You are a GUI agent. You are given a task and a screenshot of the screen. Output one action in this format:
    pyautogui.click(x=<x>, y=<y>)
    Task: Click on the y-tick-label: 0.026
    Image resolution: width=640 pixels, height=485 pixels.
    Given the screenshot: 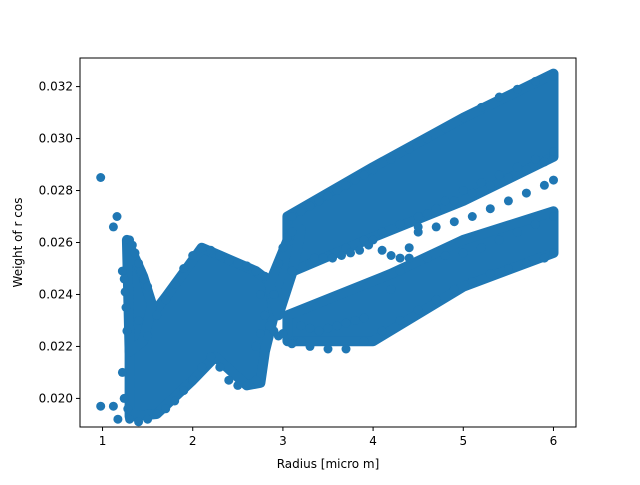 What is the action you would take?
    pyautogui.click(x=56, y=243)
    